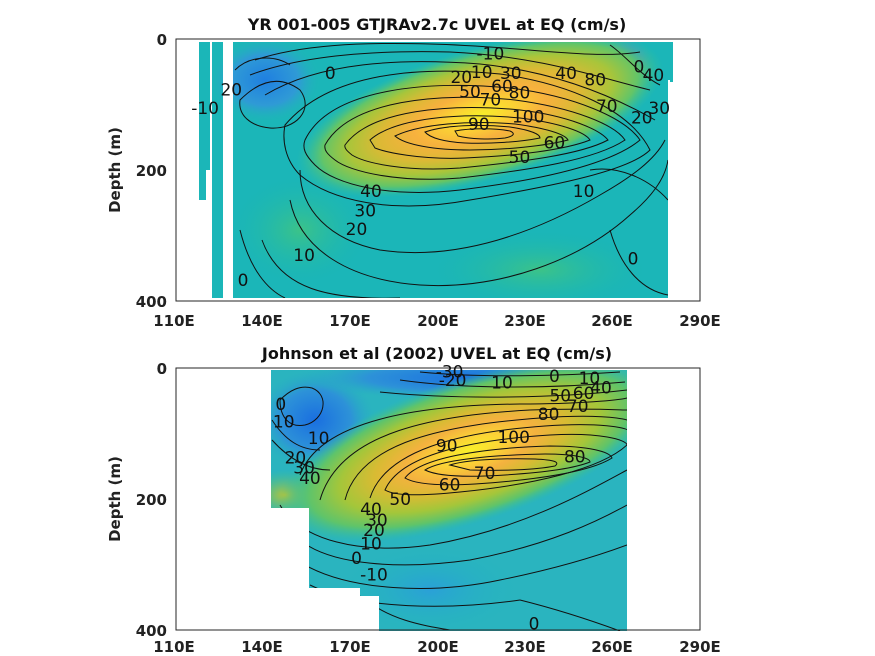  What do you see at coordinates (525, 647) in the screenshot?
I see `p2-xtick-4: 230E` at bounding box center [525, 647].